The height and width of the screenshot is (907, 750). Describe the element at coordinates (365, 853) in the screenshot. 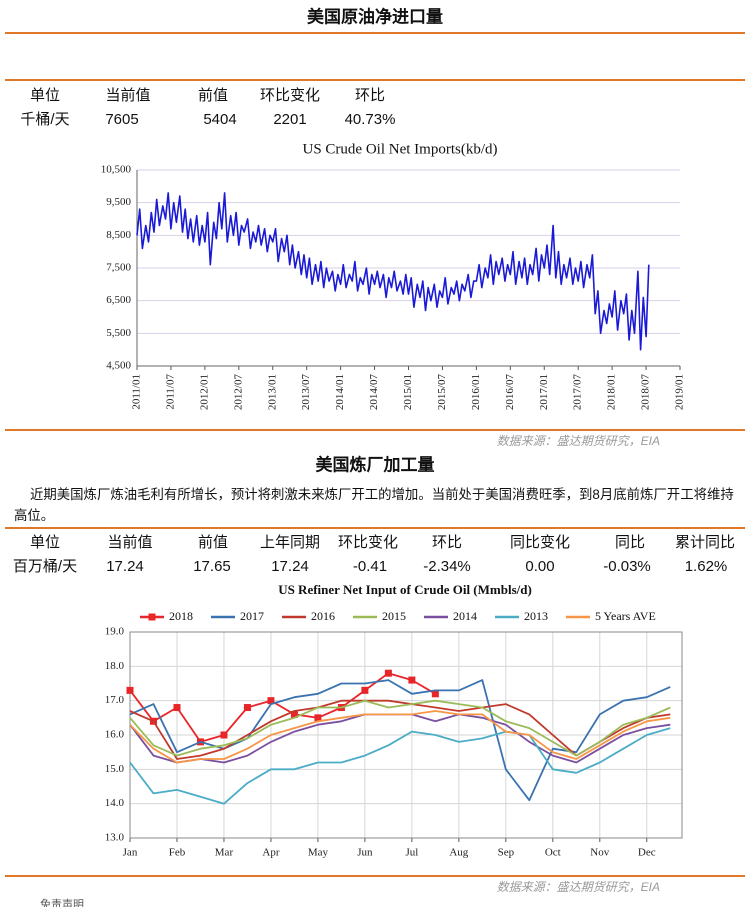

I see `x-tick-label: Jun` at that location.